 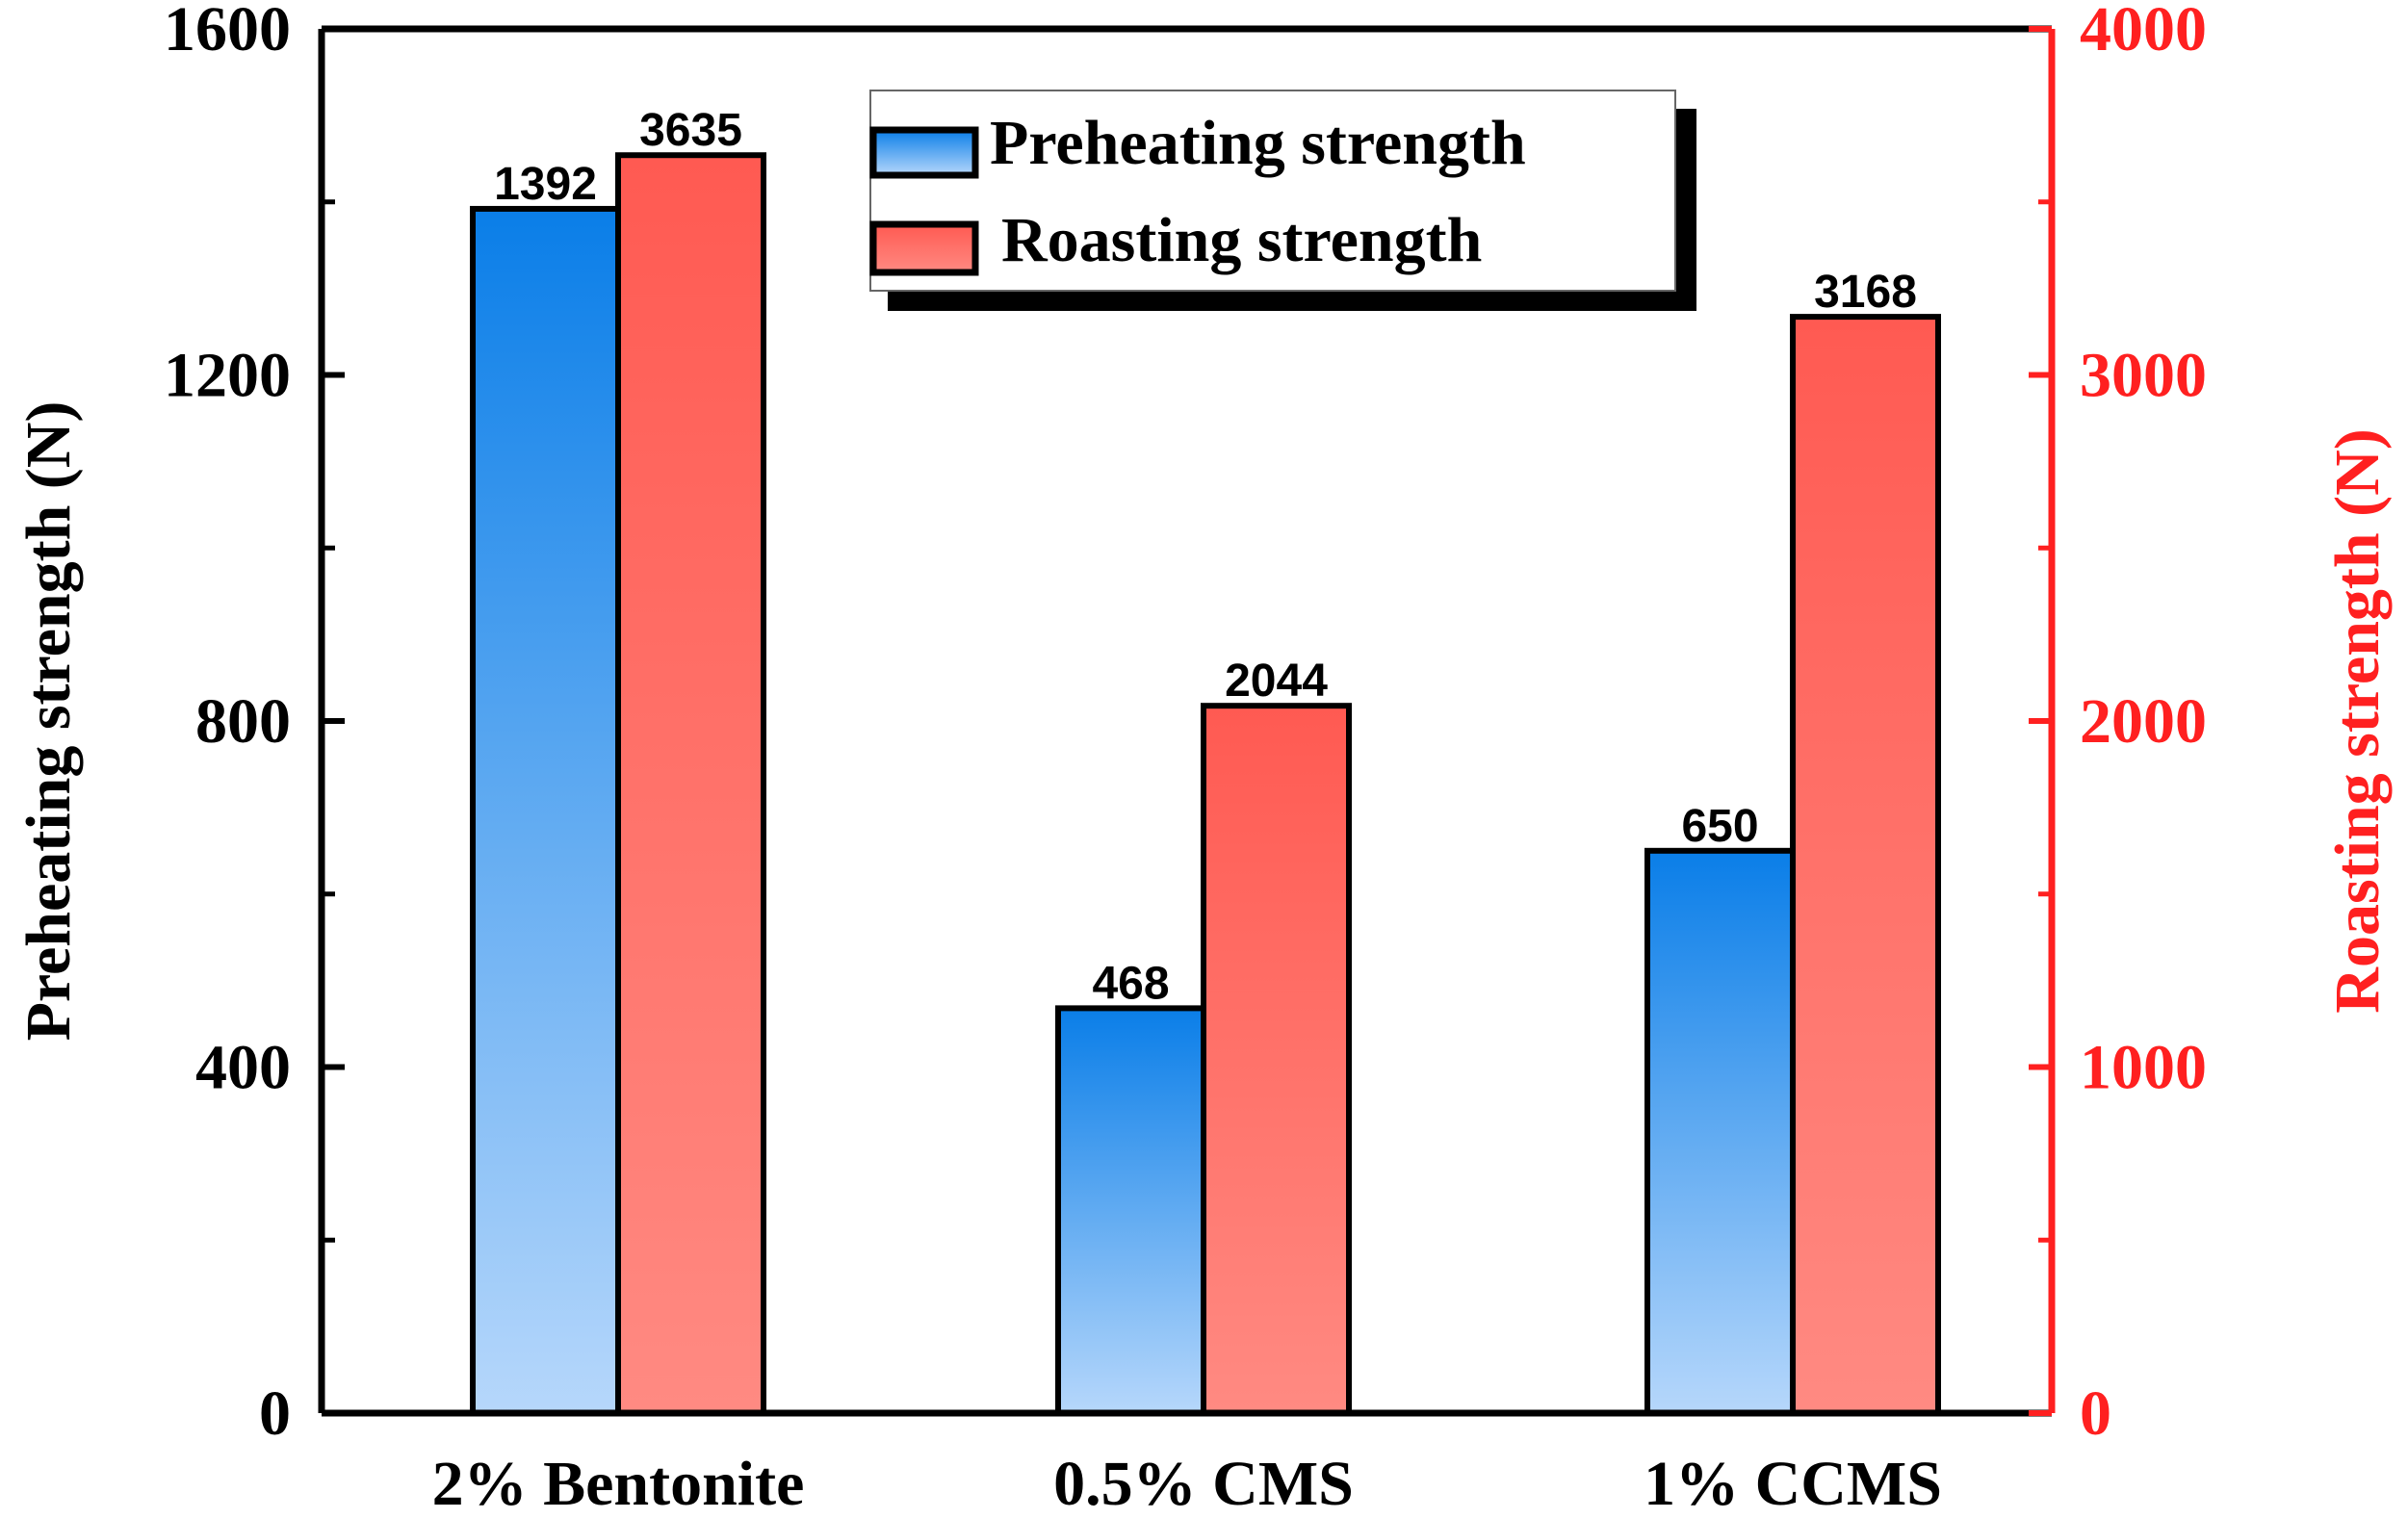 What do you see at coordinates (545, 184) in the screenshot?
I see `data-label-preheating-1: 1392` at bounding box center [545, 184].